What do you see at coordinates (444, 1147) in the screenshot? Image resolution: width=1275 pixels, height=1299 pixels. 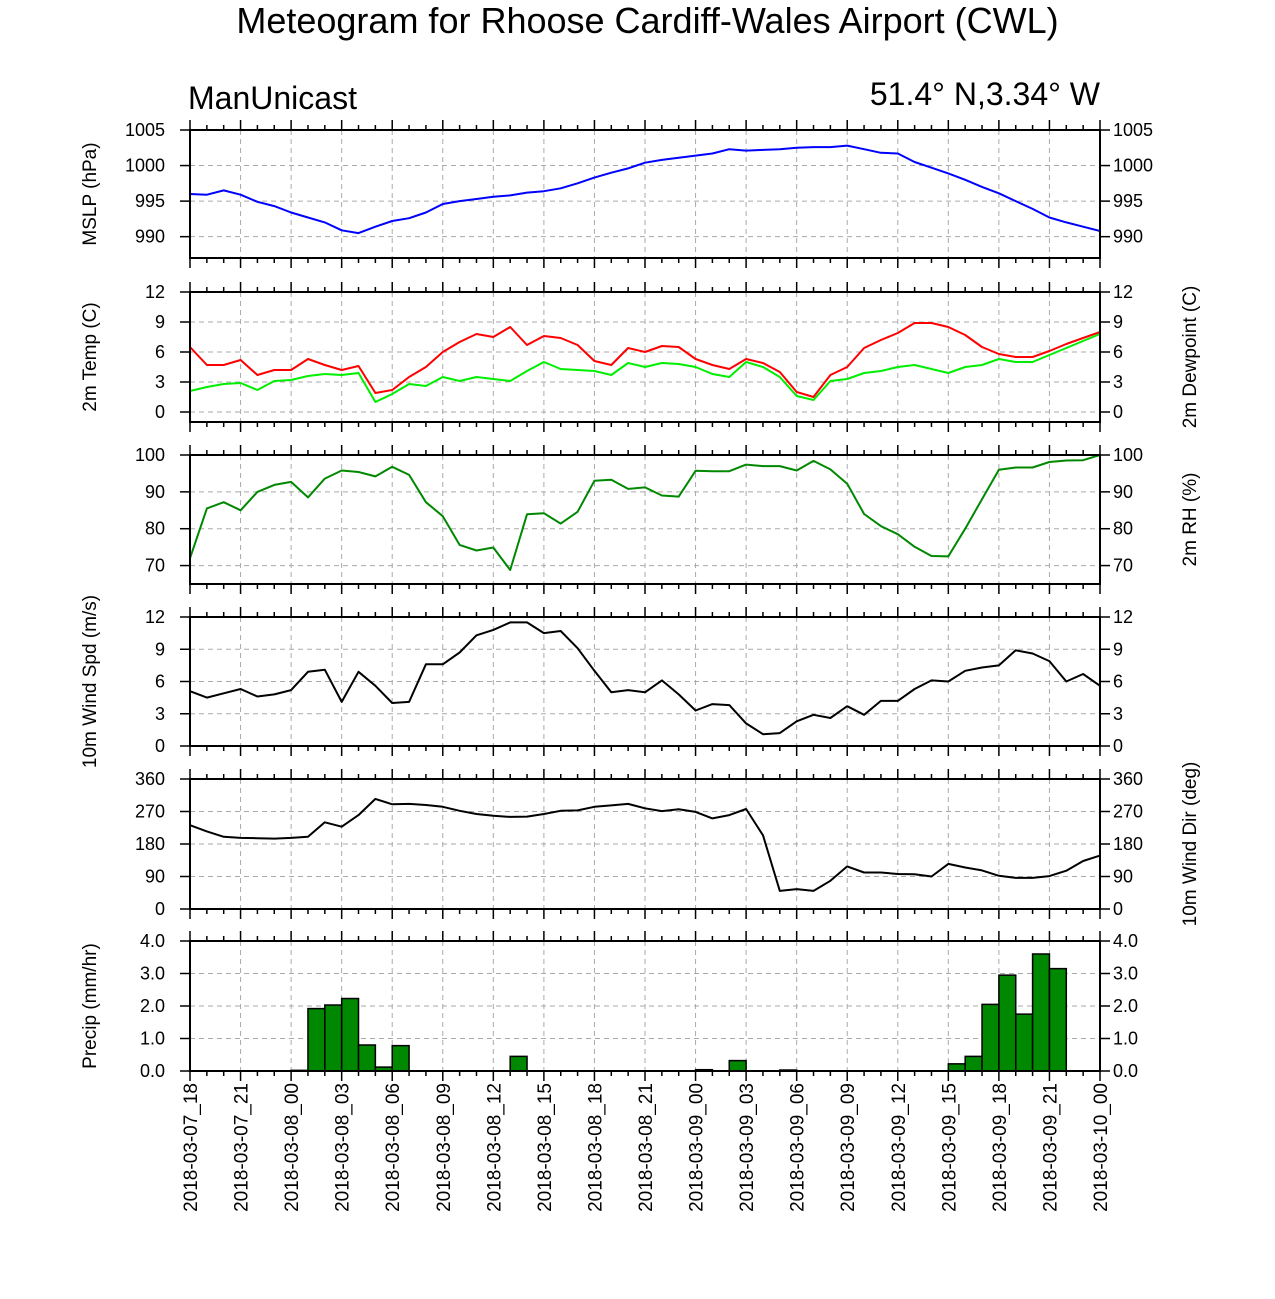 I see `x-tick-label: 2018-03-08_09` at bounding box center [444, 1147].